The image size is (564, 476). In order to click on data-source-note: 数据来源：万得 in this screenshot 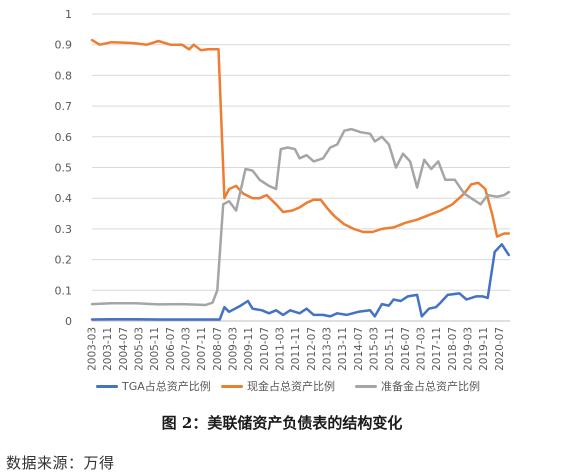, I will do `click(60, 463)`.